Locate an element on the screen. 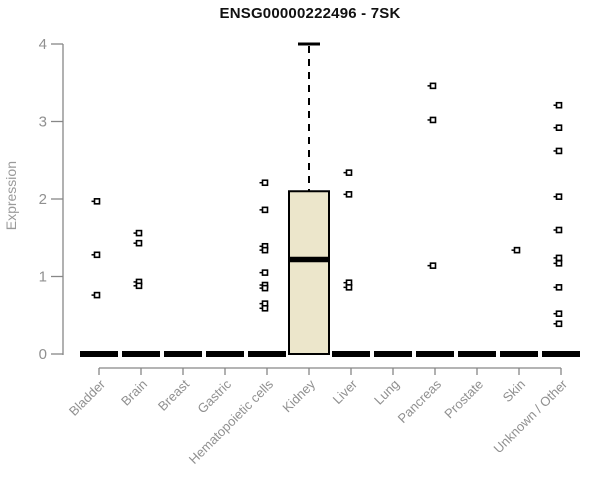 The height and width of the screenshot is (500, 600). x-tick-label: Kidney is located at coordinates (298, 395).